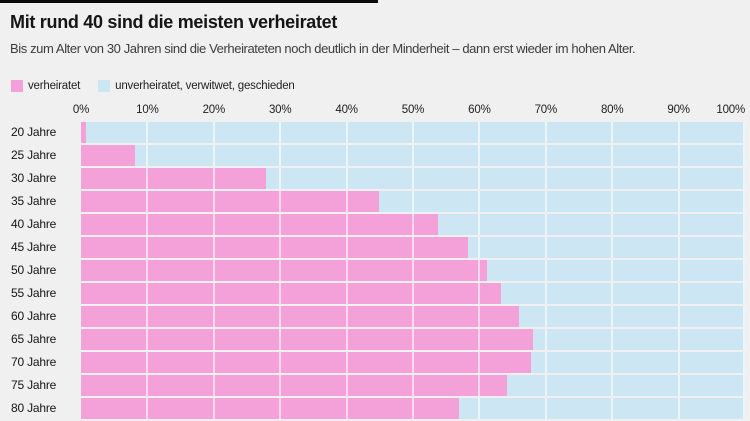 Image resolution: width=750 pixels, height=421 pixels. I want to click on x-axis-tick: 60%, so click(479, 110).